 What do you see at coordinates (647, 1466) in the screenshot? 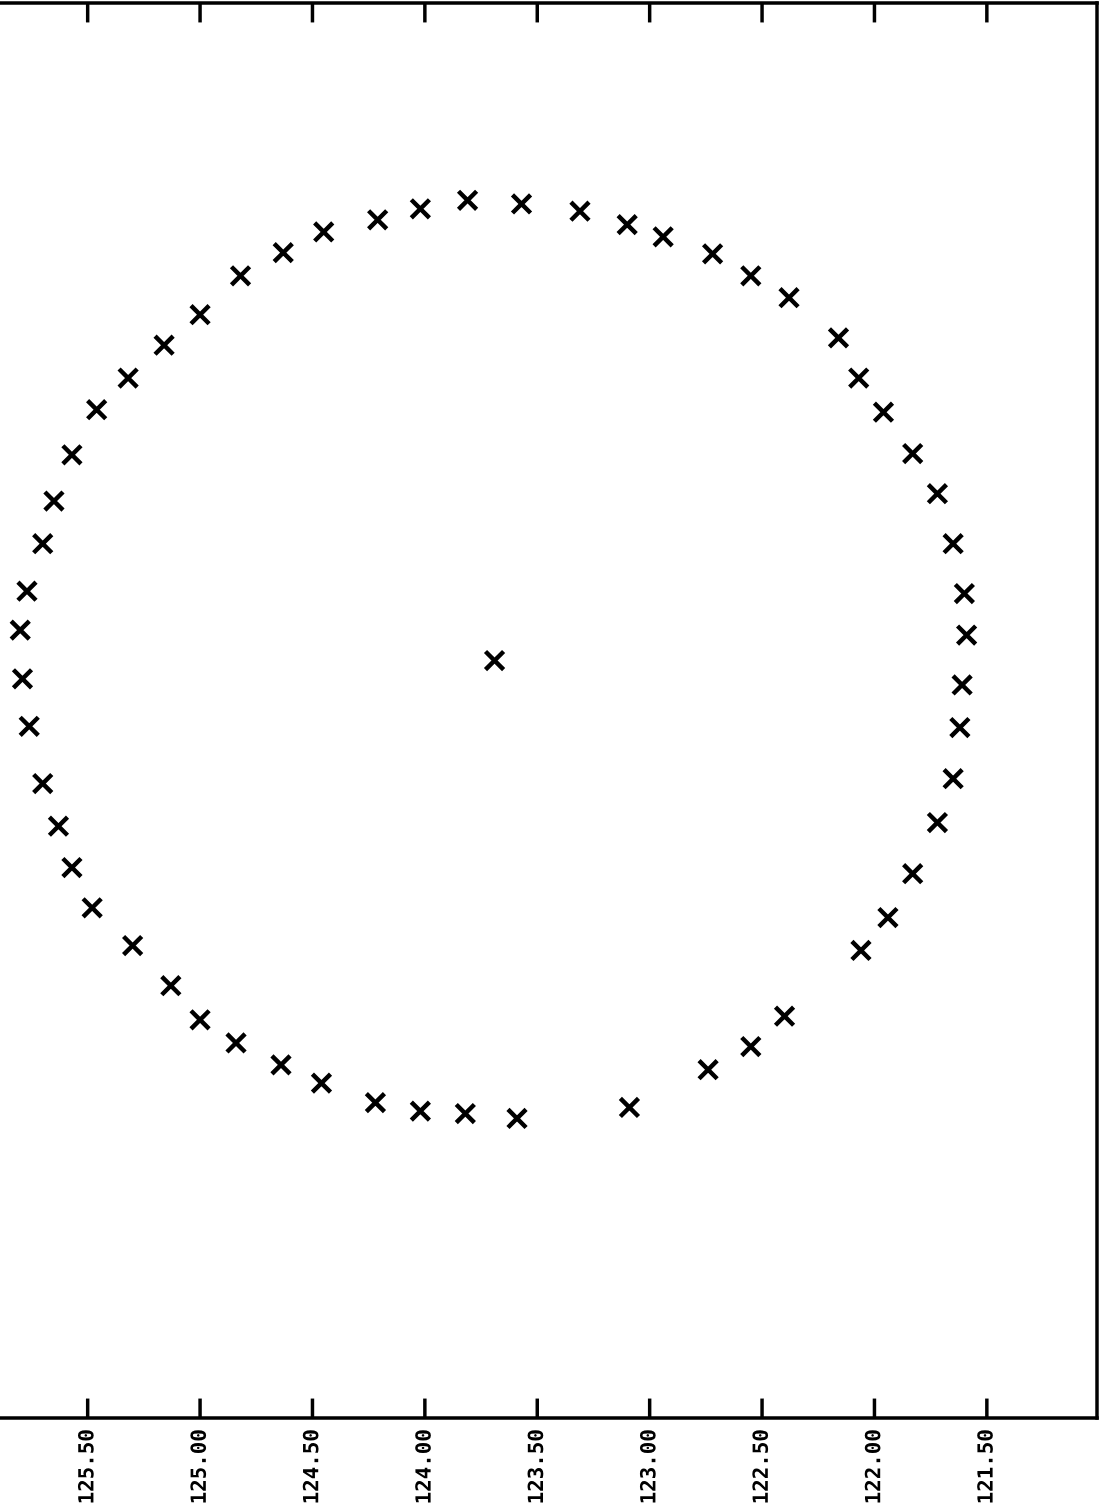
I see `x-tick-label: 123.00` at bounding box center [647, 1466].